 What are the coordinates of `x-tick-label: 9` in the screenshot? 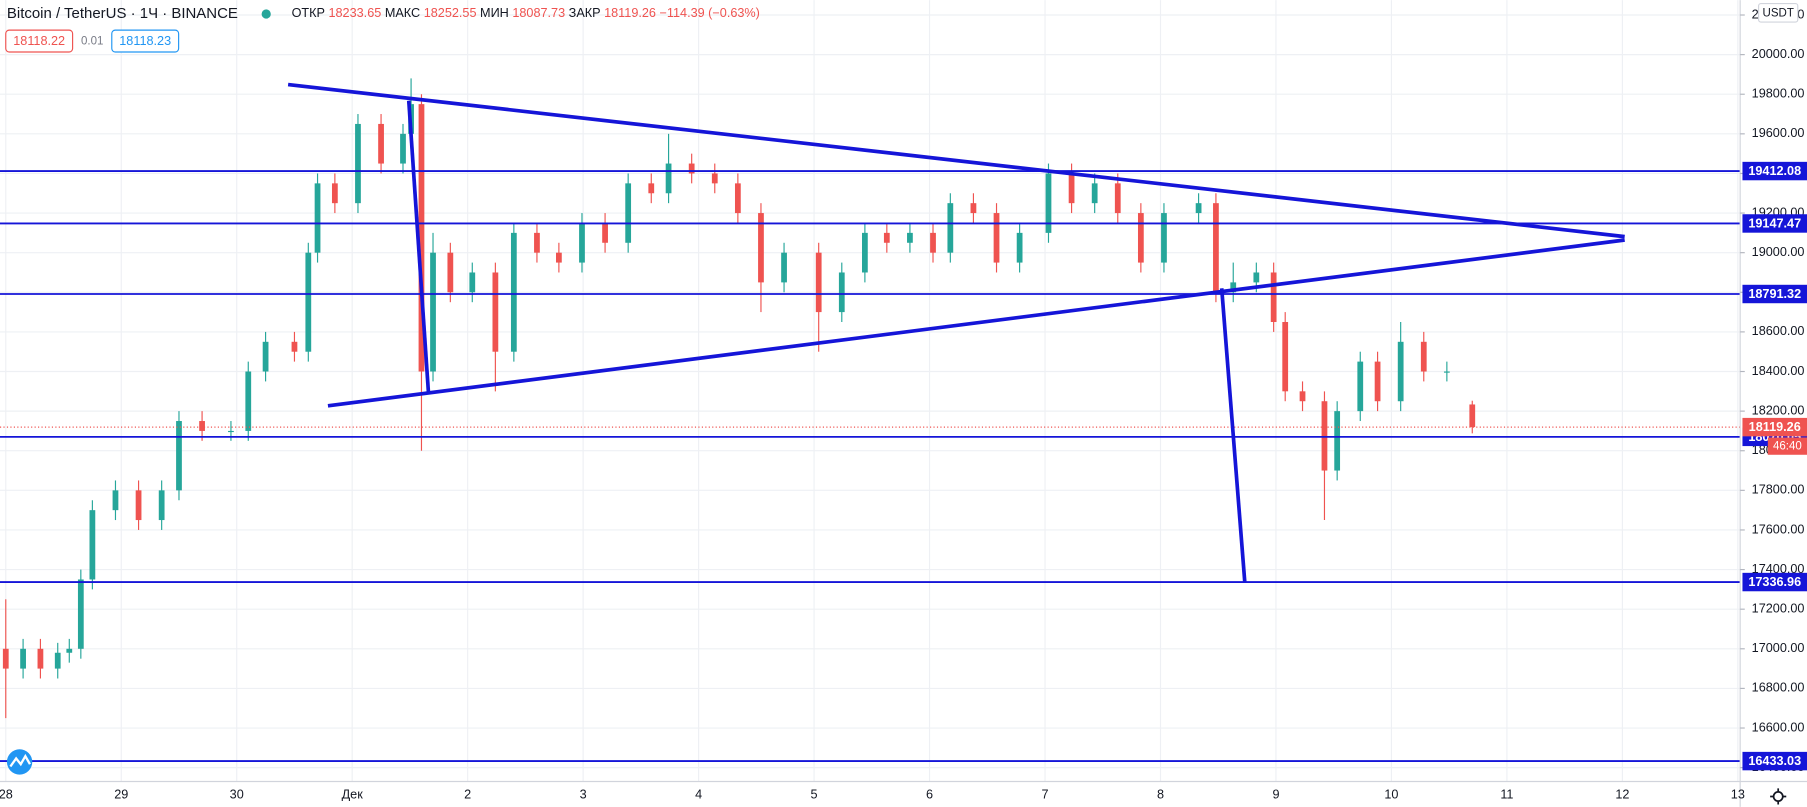 It's located at (1275, 795).